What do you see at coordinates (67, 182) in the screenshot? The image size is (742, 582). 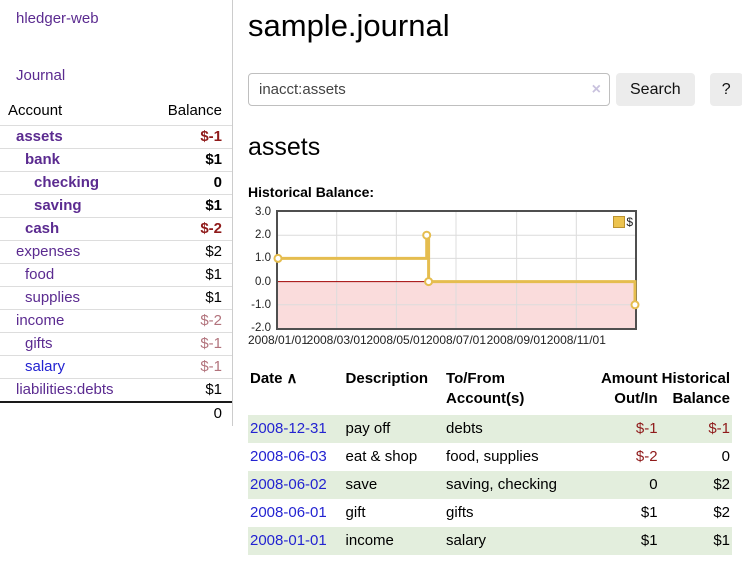 I see `account-link-checking: checking` at bounding box center [67, 182].